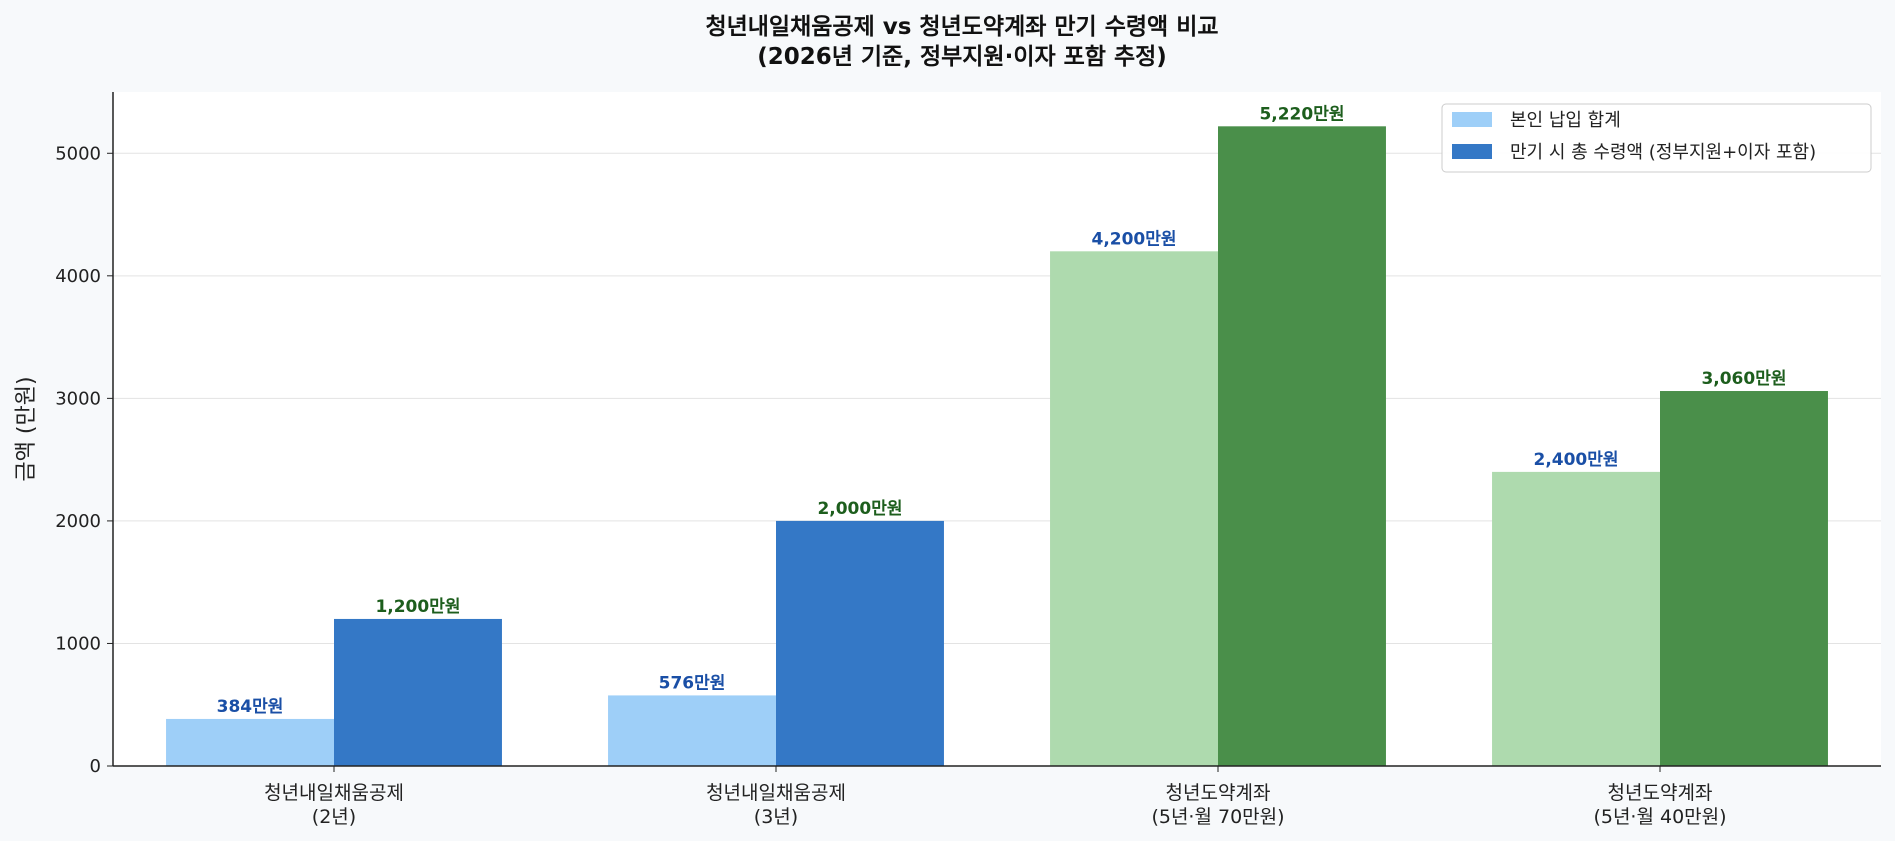 This screenshot has width=1895, height=841. What do you see at coordinates (1659, 817) in the screenshot?
I see `x-category-label: (5년·월 40만원)` at bounding box center [1659, 817].